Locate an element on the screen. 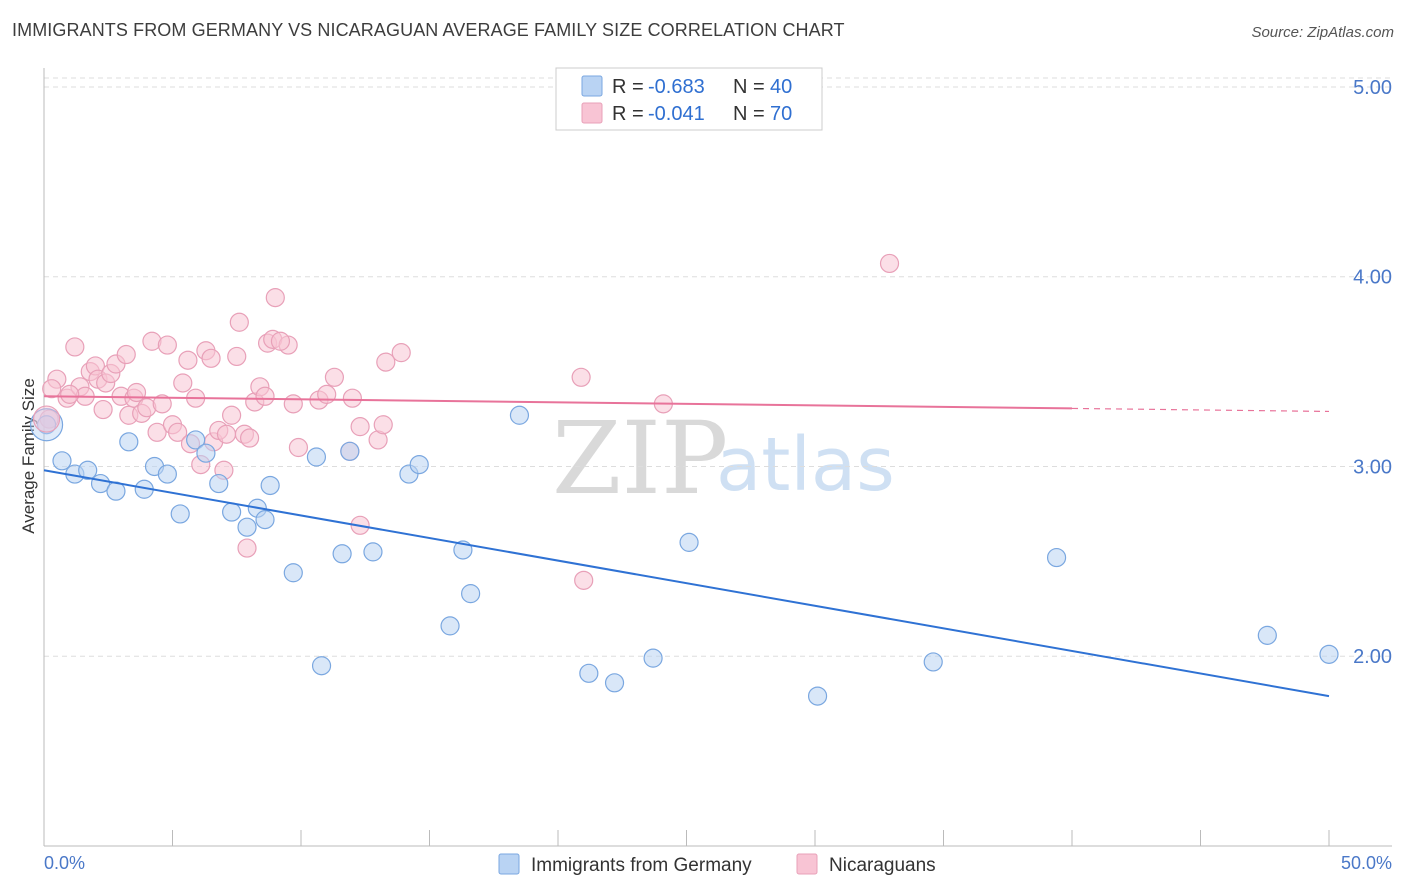 The image size is (1406, 892). legend-r-label-nicaraguans: R = is located at coordinates (628, 114).